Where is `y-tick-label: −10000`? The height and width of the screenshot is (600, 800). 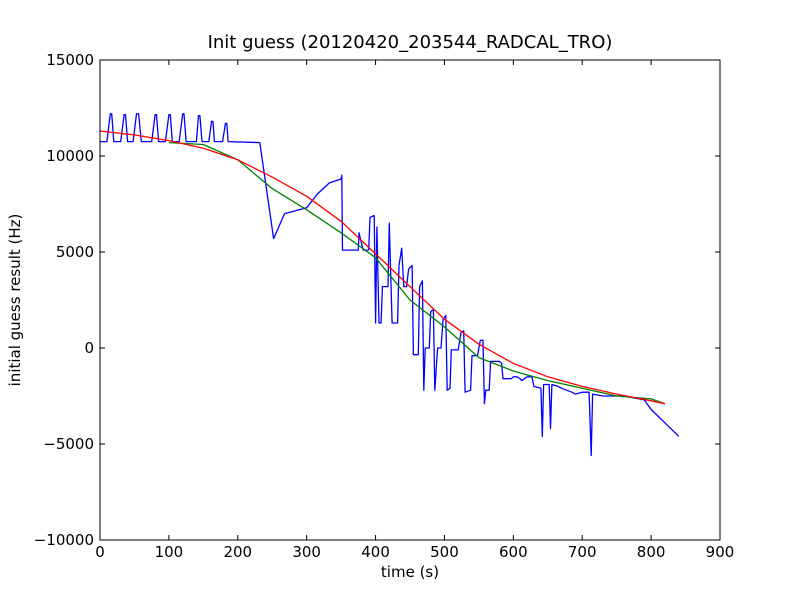
y-tick-label: −10000 is located at coordinates (64, 540).